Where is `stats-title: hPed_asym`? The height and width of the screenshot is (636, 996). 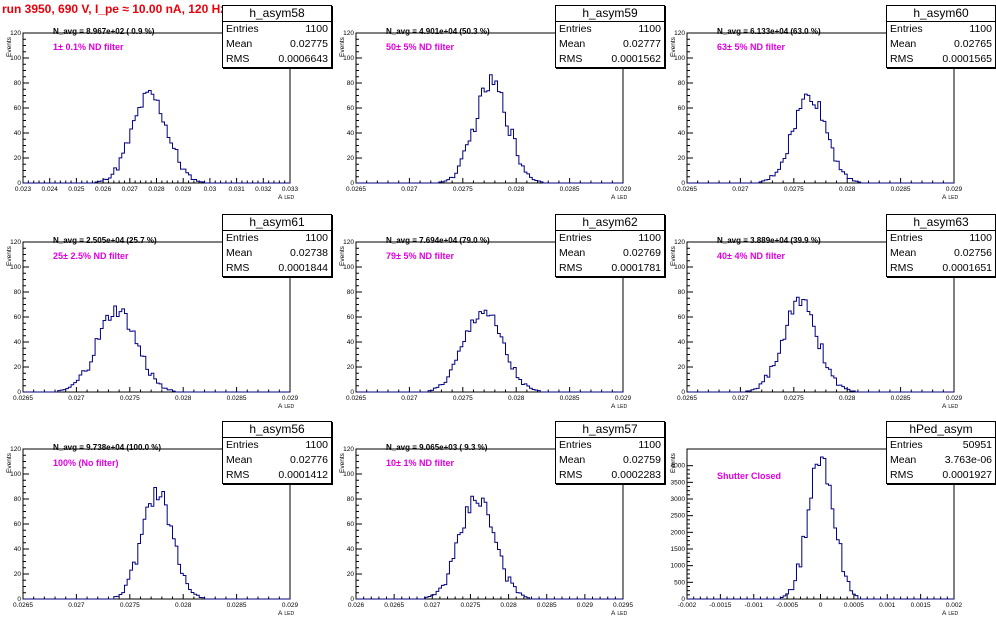
stats-title: hPed_asym is located at coordinates (941, 430).